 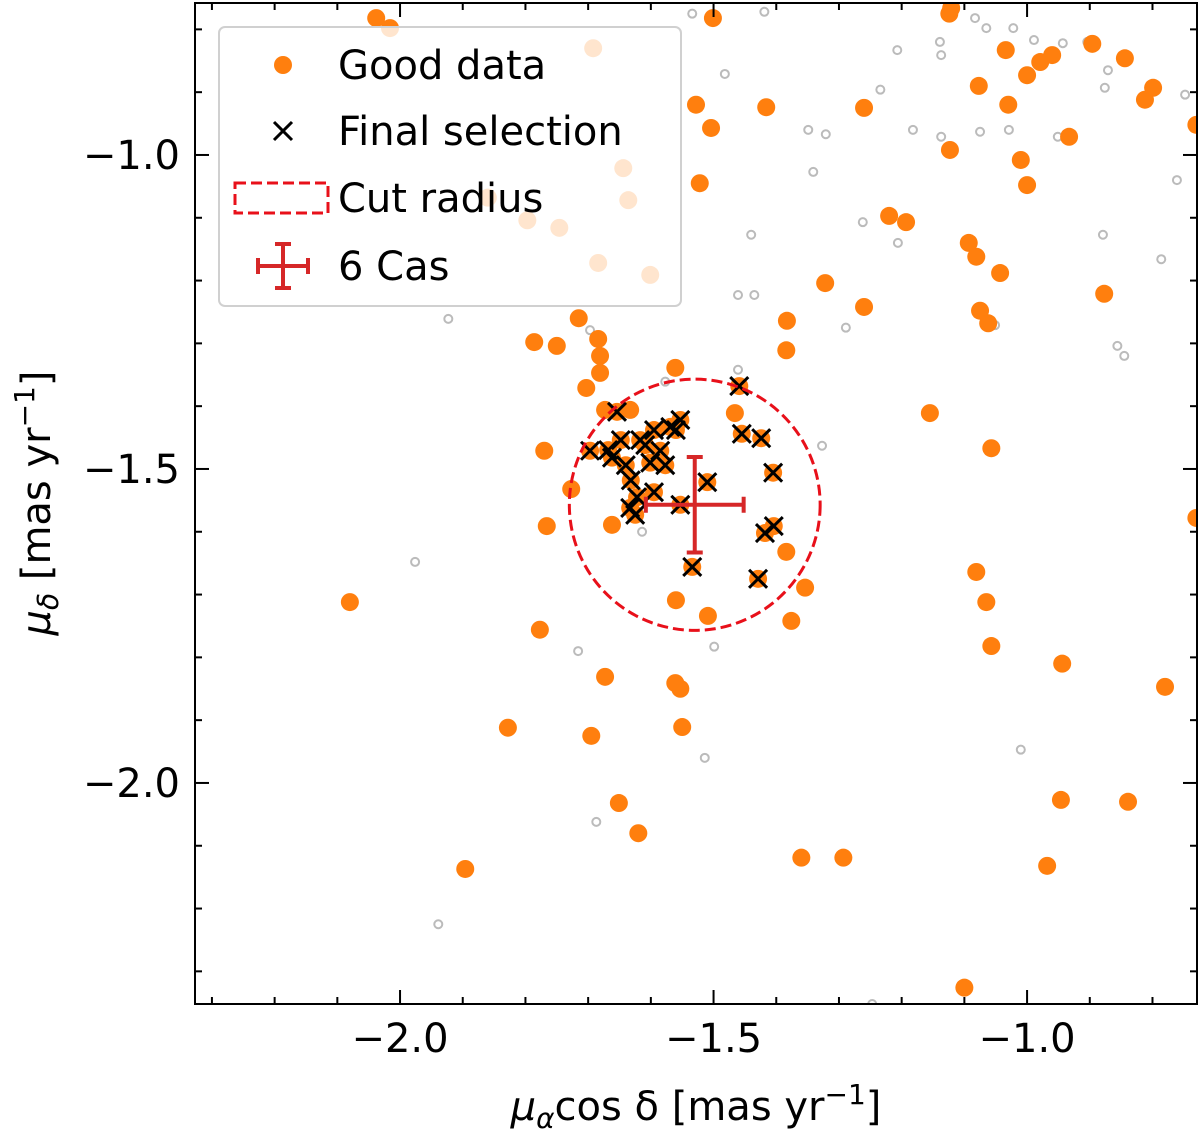 What do you see at coordinates (283, 266) in the screenshot?
I see `legend-target-marker` at bounding box center [283, 266].